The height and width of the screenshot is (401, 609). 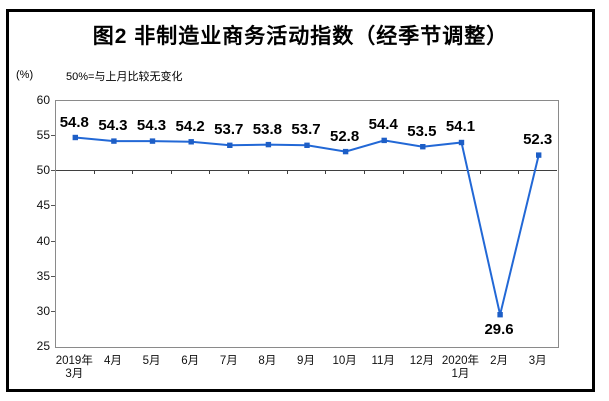 I want to click on x-axis-label-line: 10月, so click(x=344, y=361).